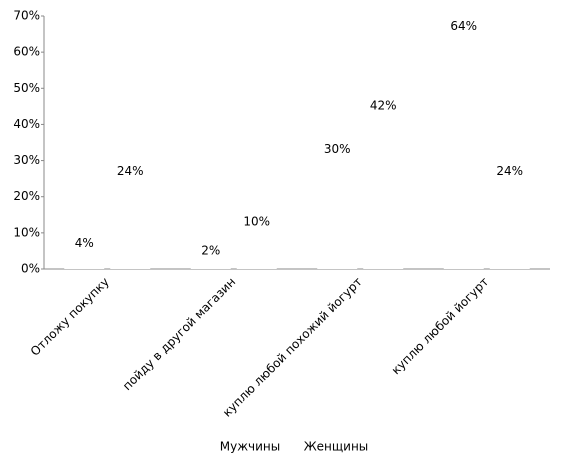 The width and height of the screenshot is (576, 466). What do you see at coordinates (26, 52) in the screenshot?
I see `y-tick-label: 60%` at bounding box center [26, 52].